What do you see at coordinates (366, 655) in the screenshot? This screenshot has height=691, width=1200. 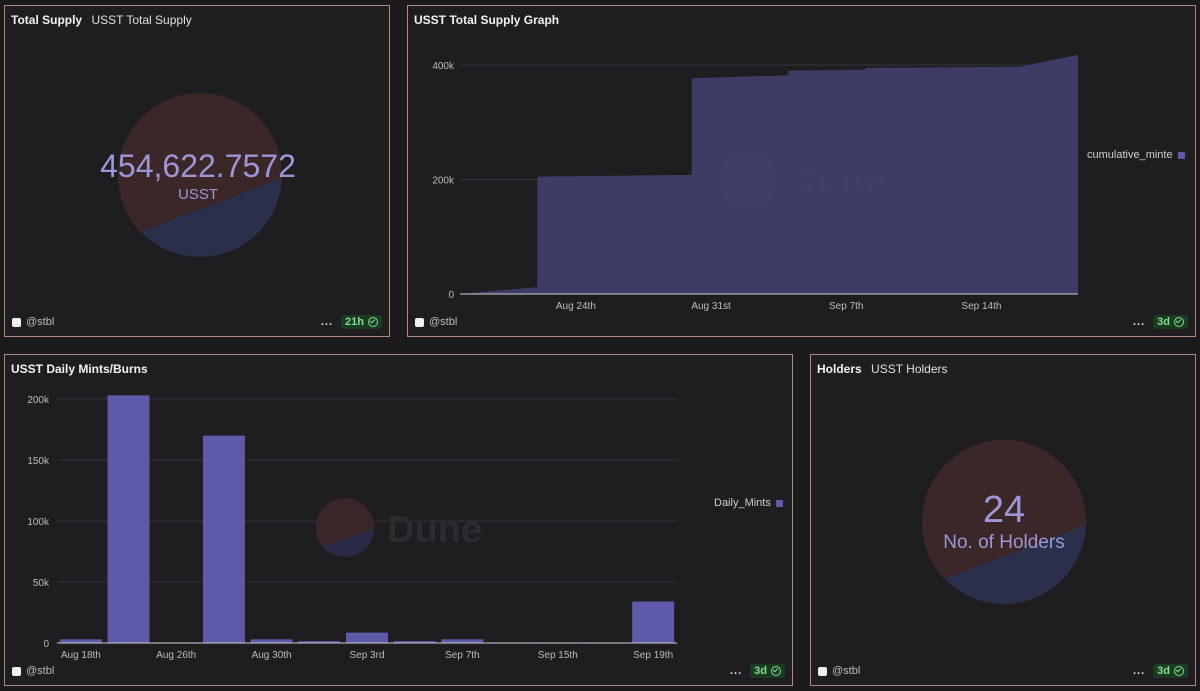 I see `x-tick-label: Sep 3rd` at bounding box center [366, 655].